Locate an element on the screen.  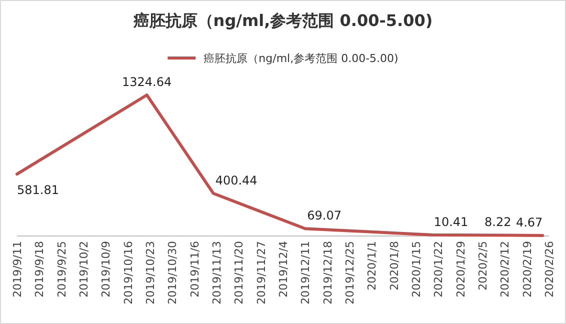
x-tick-label: 2020/1/8 is located at coordinates (394, 265).